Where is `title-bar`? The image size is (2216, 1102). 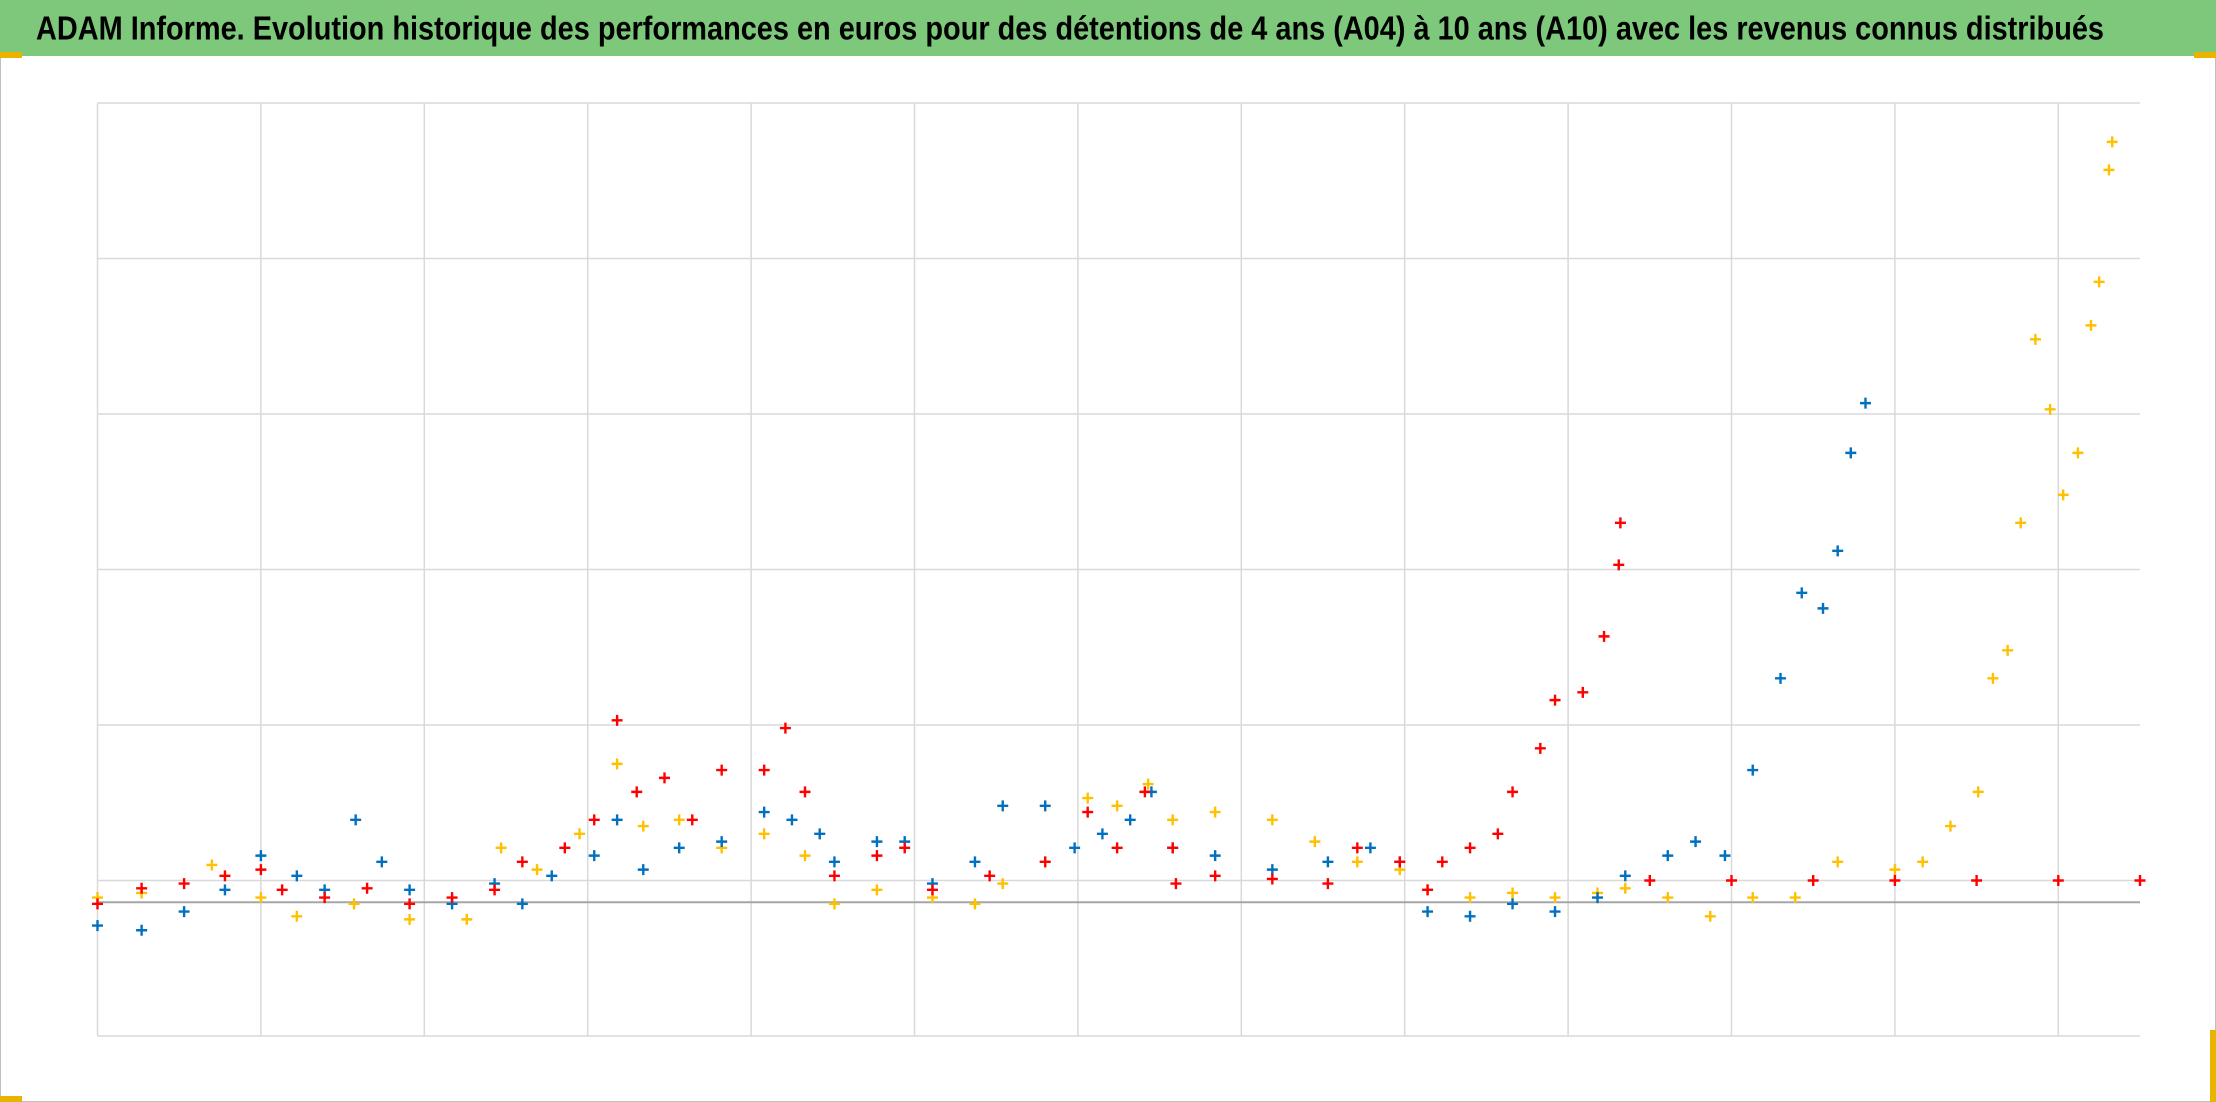 title-bar is located at coordinates (1108, 28).